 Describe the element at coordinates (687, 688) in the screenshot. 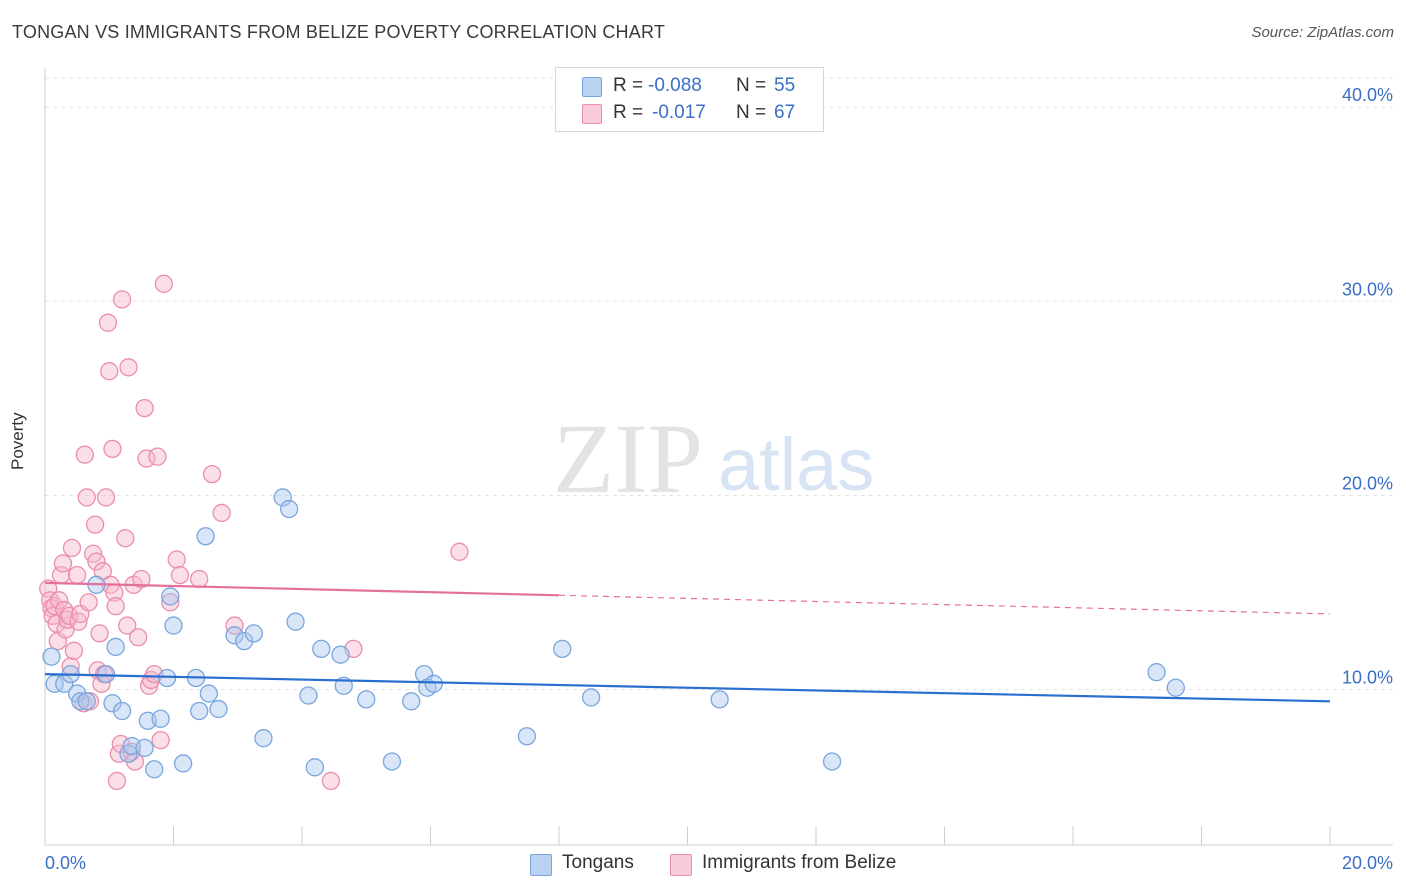

I see `trend-line-tongans` at that location.